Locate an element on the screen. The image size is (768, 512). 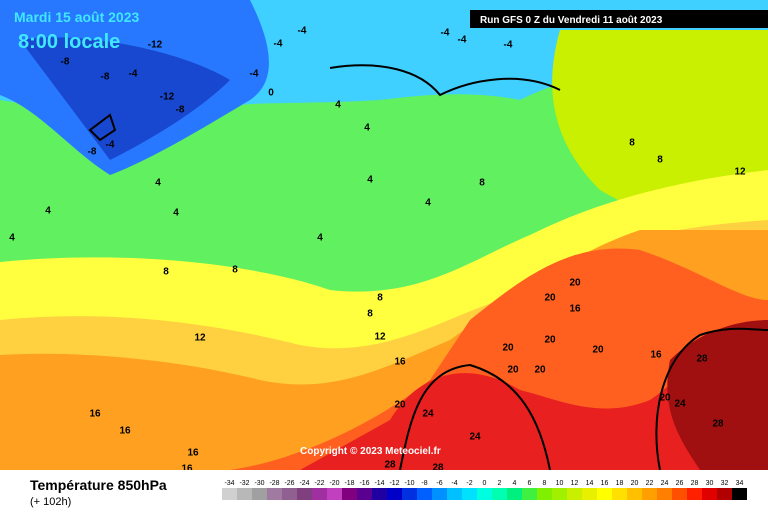
color-tick-label: -12 is located at coordinates (394, 483).